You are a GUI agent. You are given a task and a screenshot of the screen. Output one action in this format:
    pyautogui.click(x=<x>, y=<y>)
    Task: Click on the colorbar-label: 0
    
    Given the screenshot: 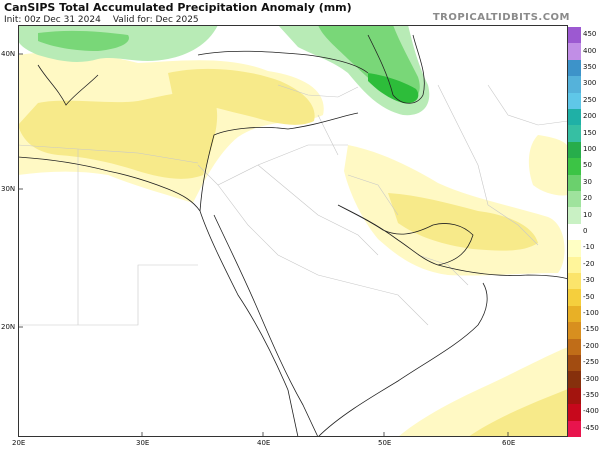 What is the action you would take?
    pyautogui.click(x=585, y=231)
    